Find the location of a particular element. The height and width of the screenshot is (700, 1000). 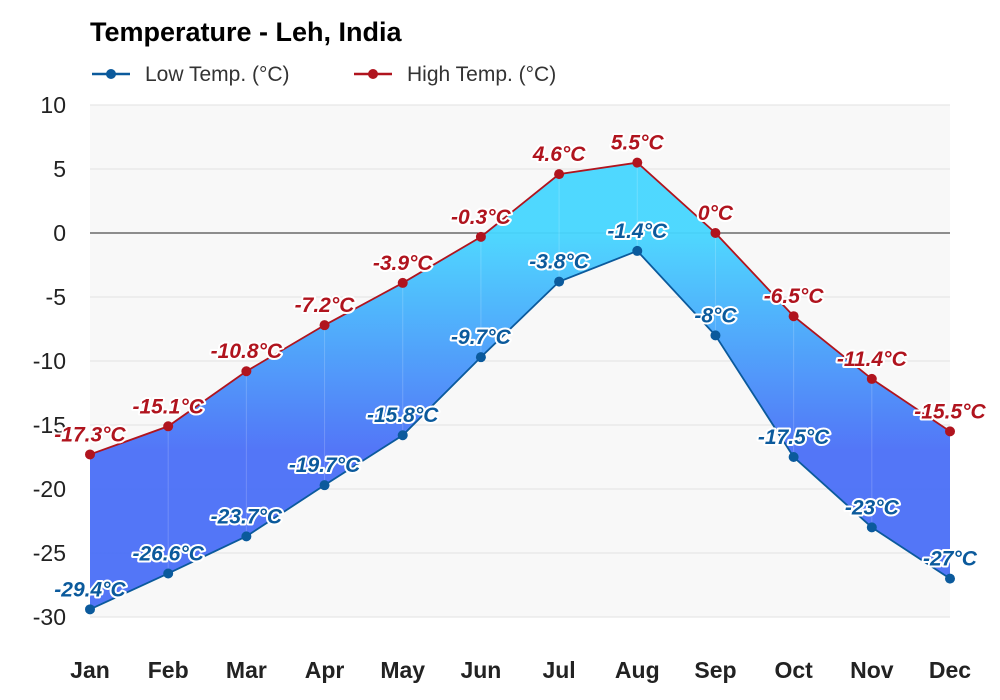

y-tick-label: -20 is located at coordinates (49, 489).